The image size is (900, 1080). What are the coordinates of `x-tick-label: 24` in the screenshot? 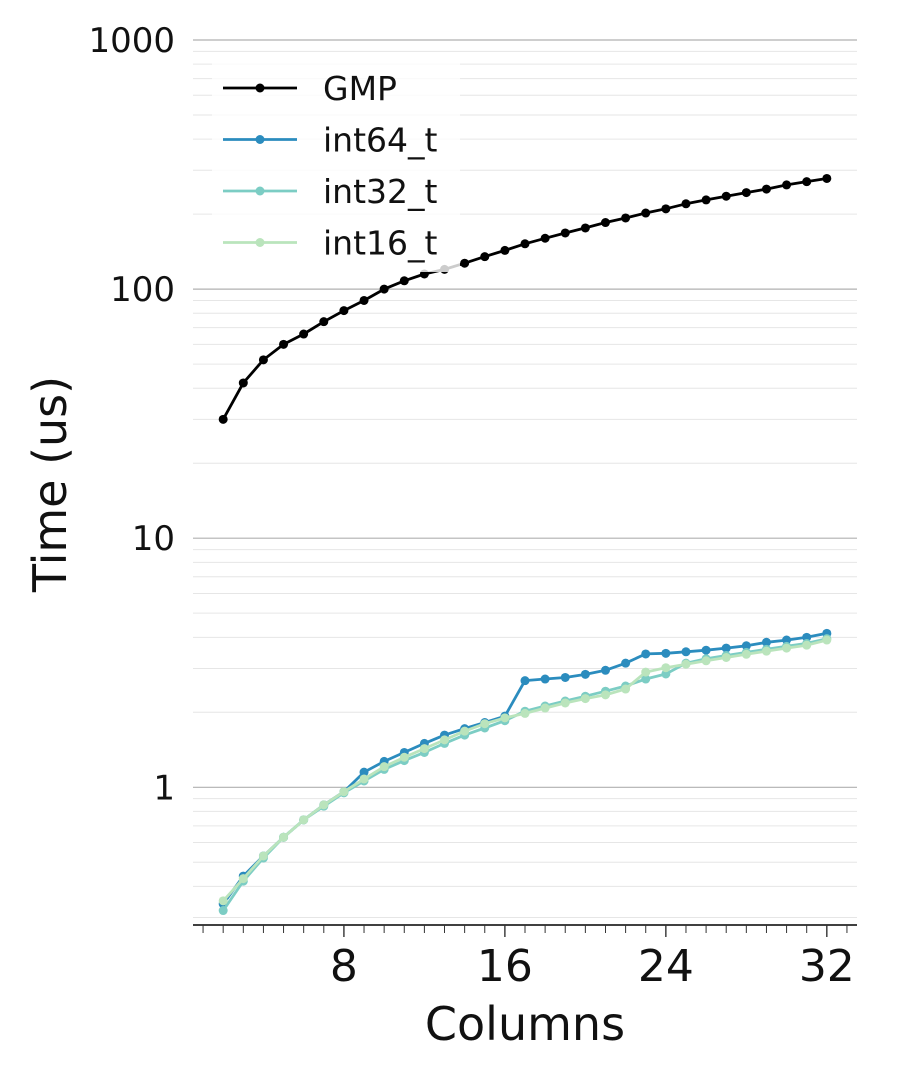 It's located at (666, 966).